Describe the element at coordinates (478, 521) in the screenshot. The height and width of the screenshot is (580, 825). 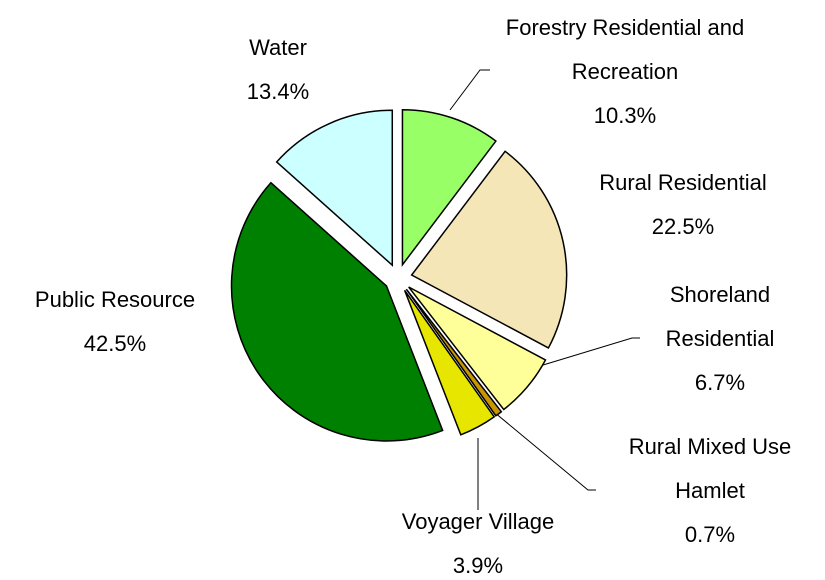
I see `category-label: Voyager Village` at that location.